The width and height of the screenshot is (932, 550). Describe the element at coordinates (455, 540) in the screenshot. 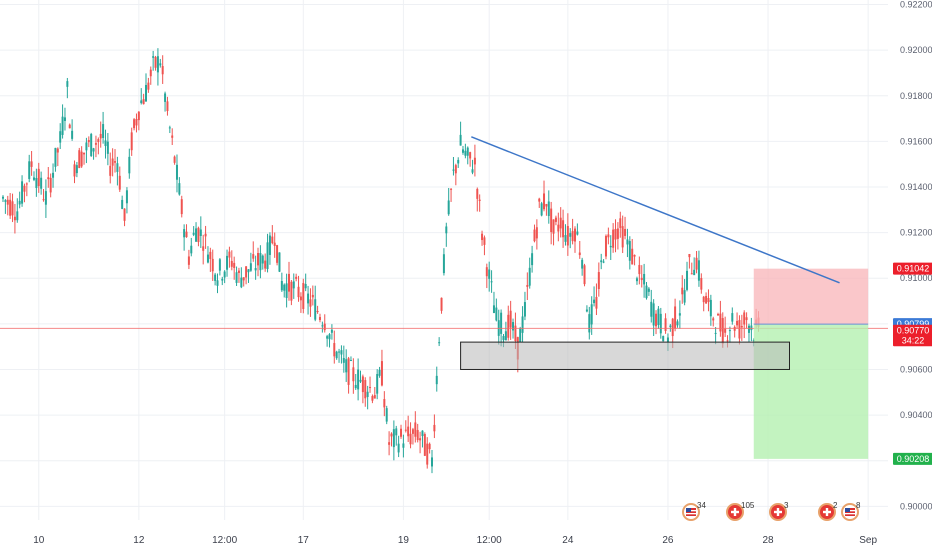

I see `time-axis: 10 12 12:00 17 19 12:00 24 26 28 Sep` at that location.